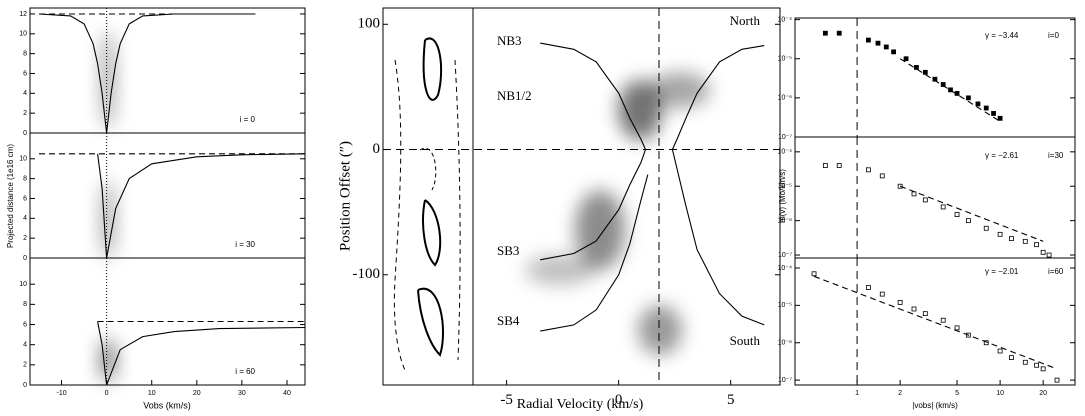 This screenshot has height=416, width=1085. What do you see at coordinates (1043, 393) in the screenshot?
I see `x-tick-label: 20` at bounding box center [1043, 393].